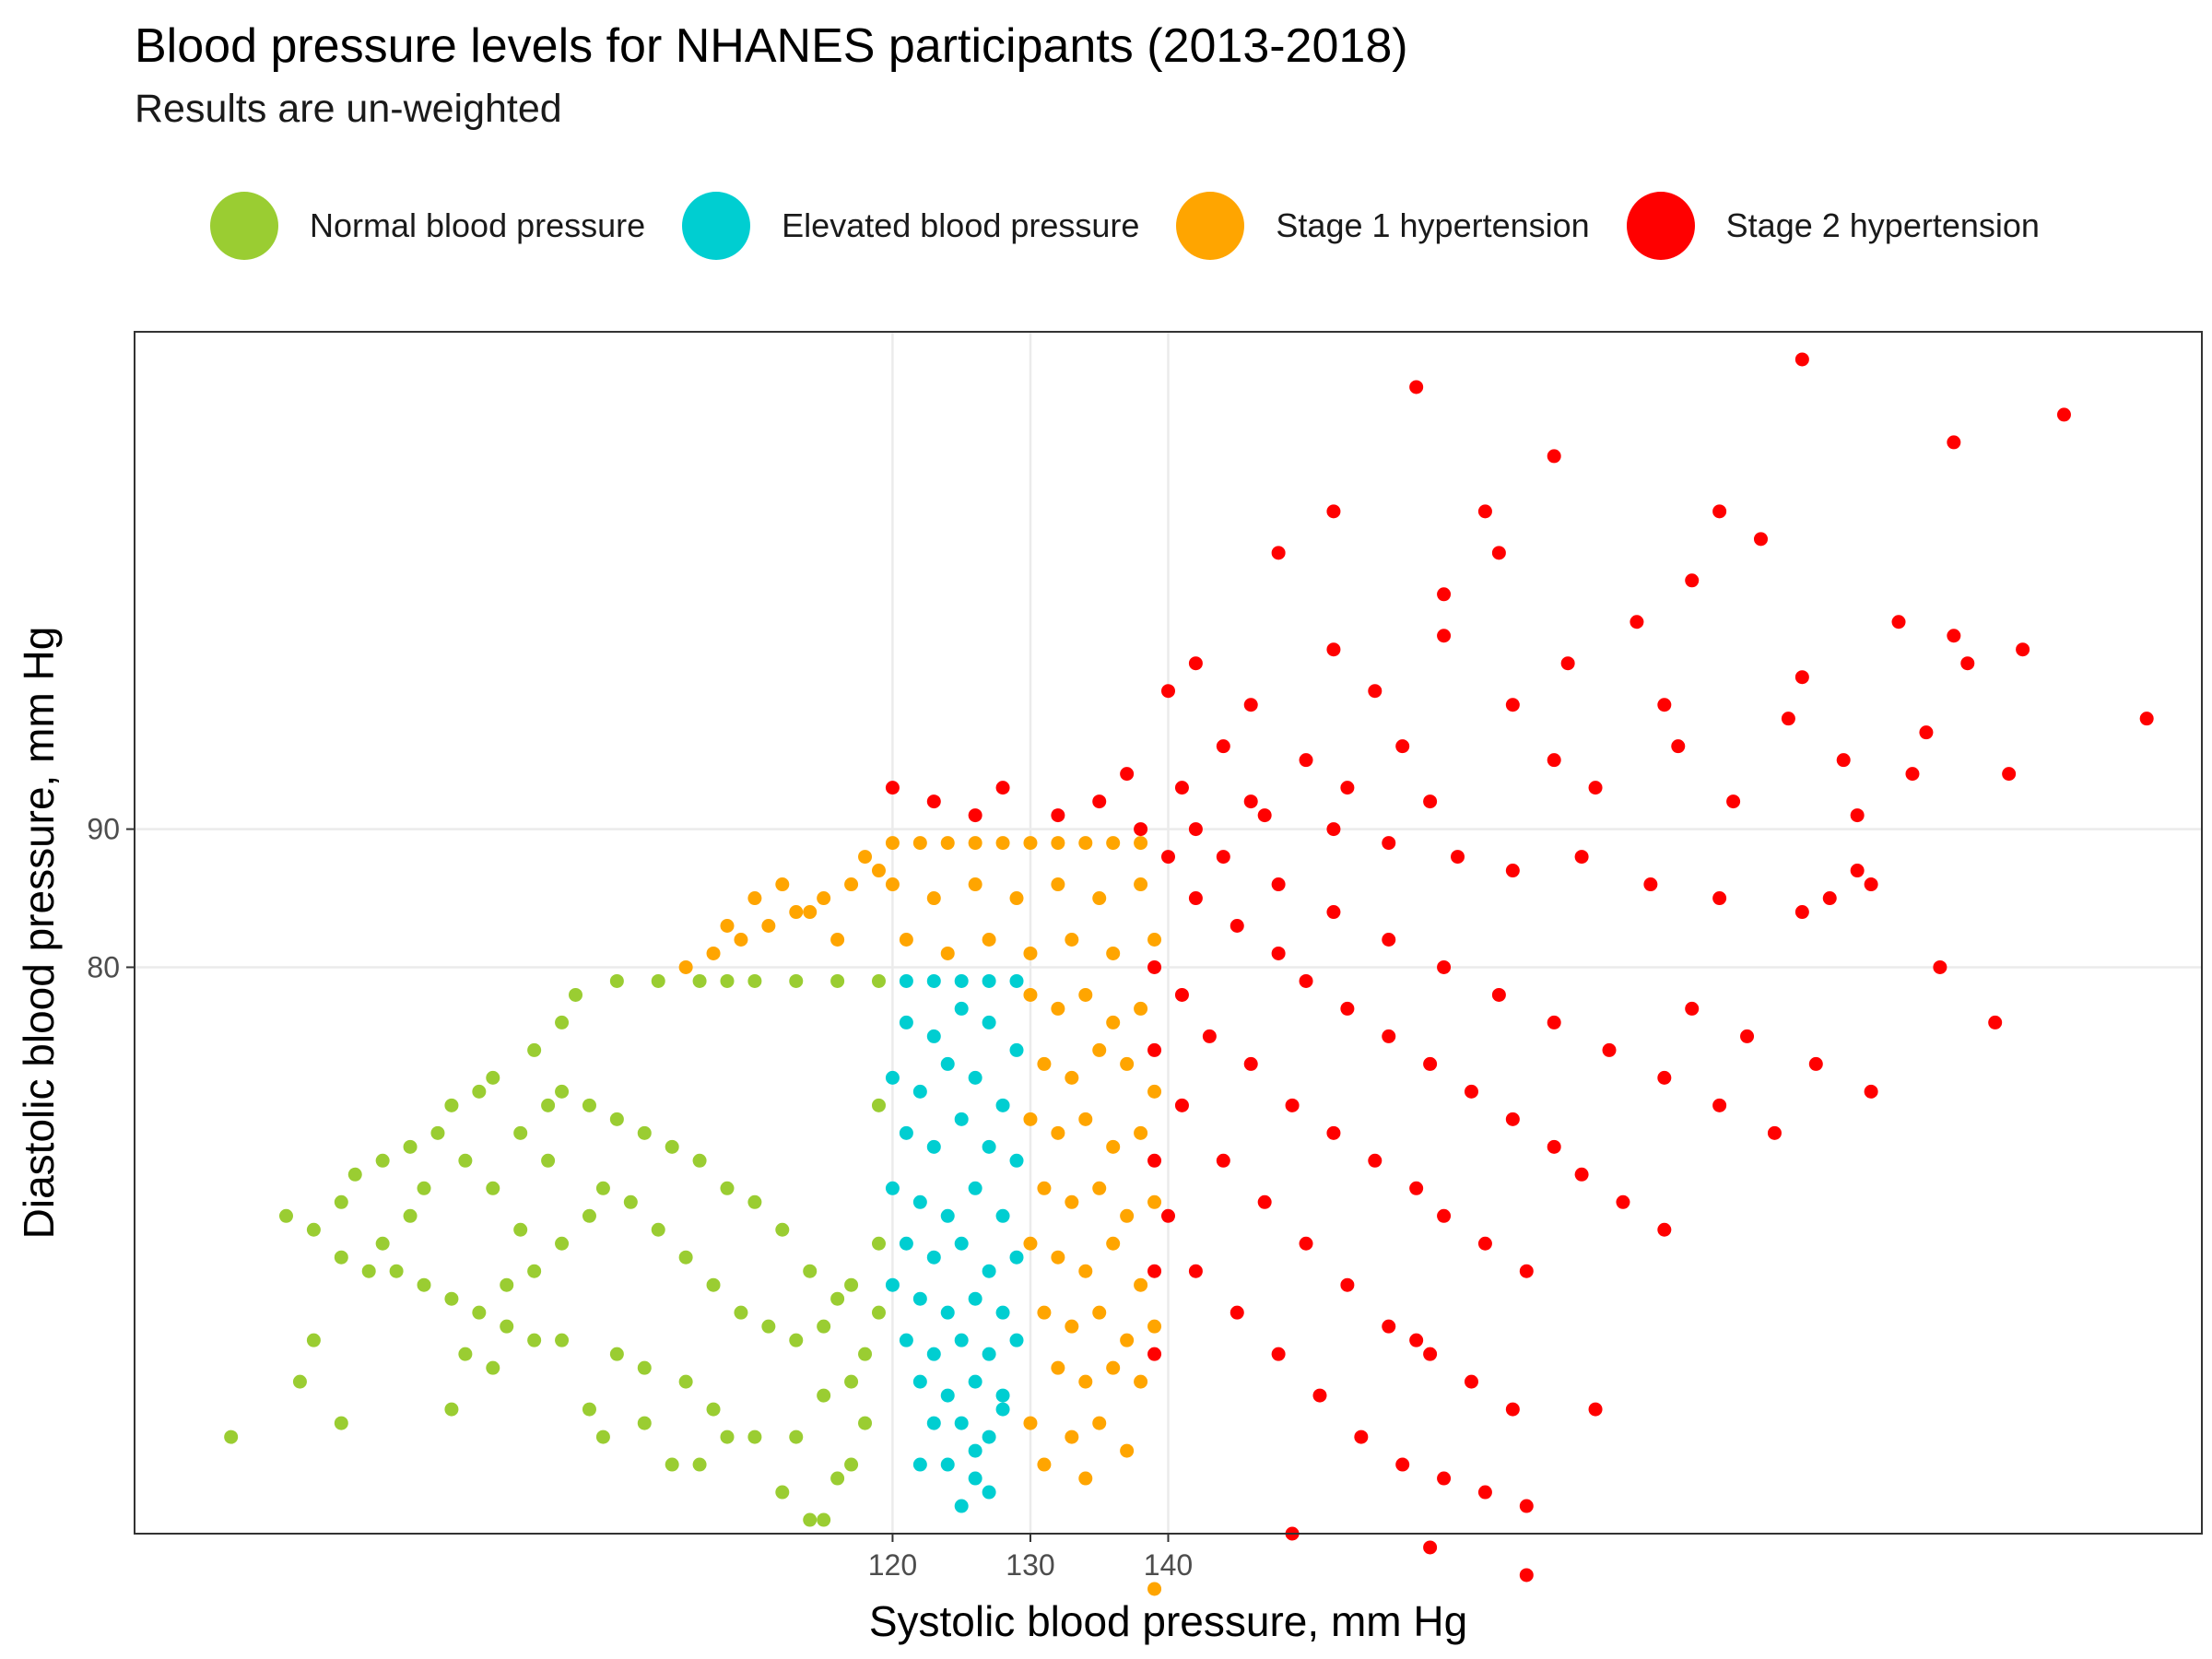  What do you see at coordinates (892, 1565) in the screenshot?
I see `x-tick-label-120: 120` at bounding box center [892, 1565].